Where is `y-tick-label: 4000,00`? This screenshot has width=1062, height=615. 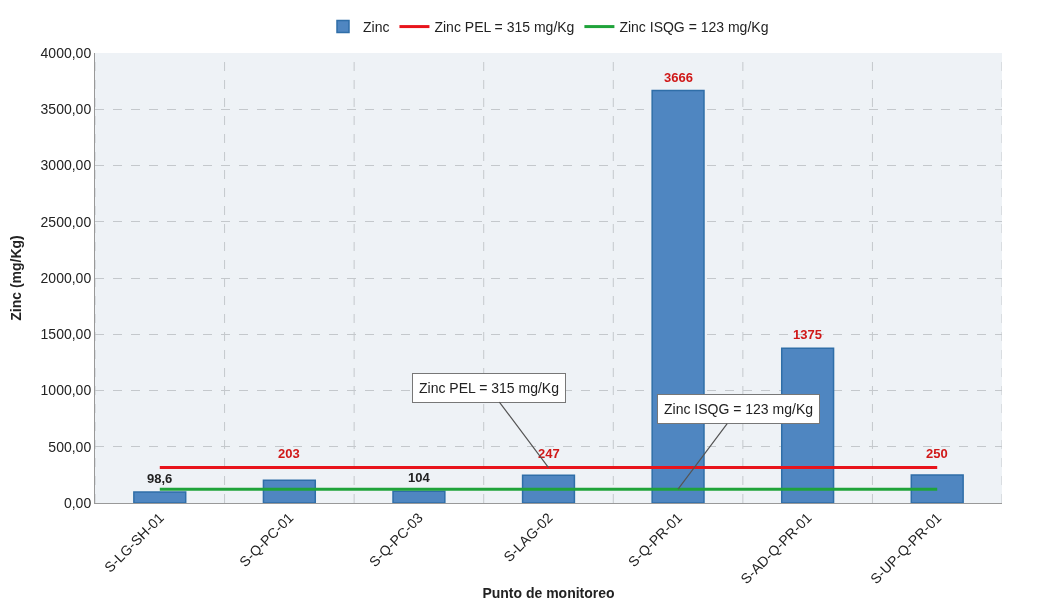 y-tick-label: 4000,00 is located at coordinates (66, 52).